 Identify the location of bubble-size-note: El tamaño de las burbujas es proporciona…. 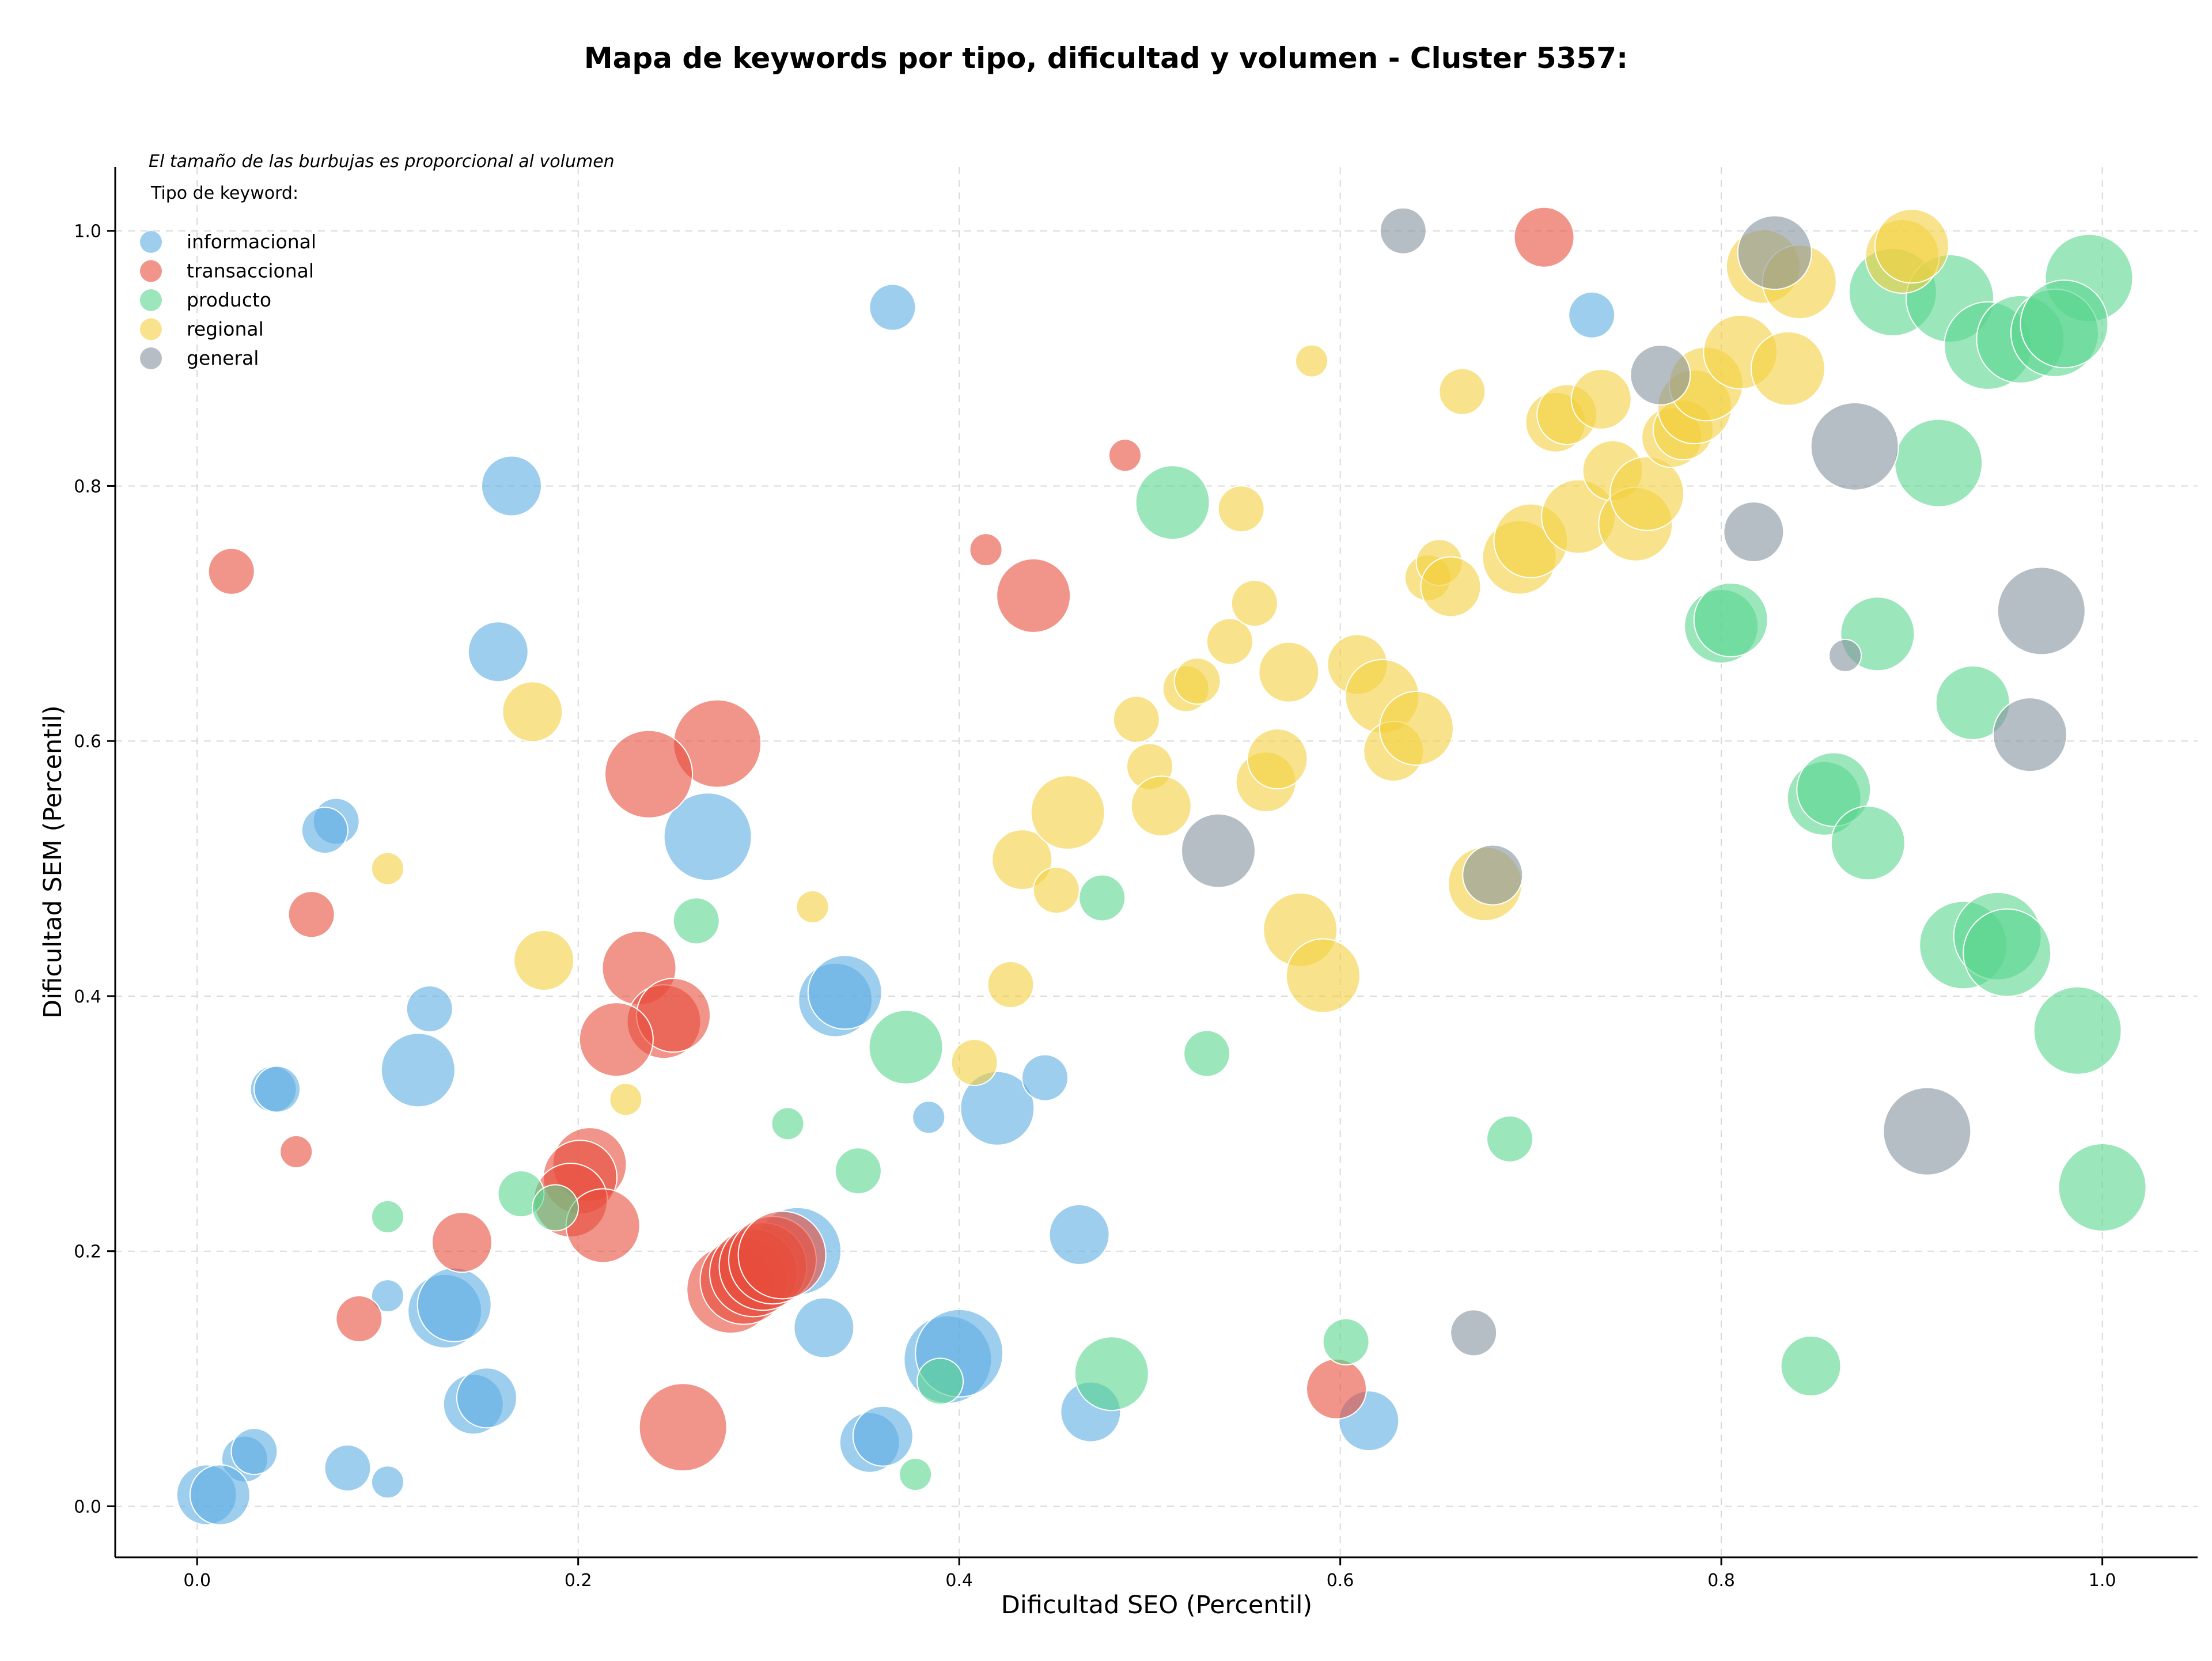
(382, 162).